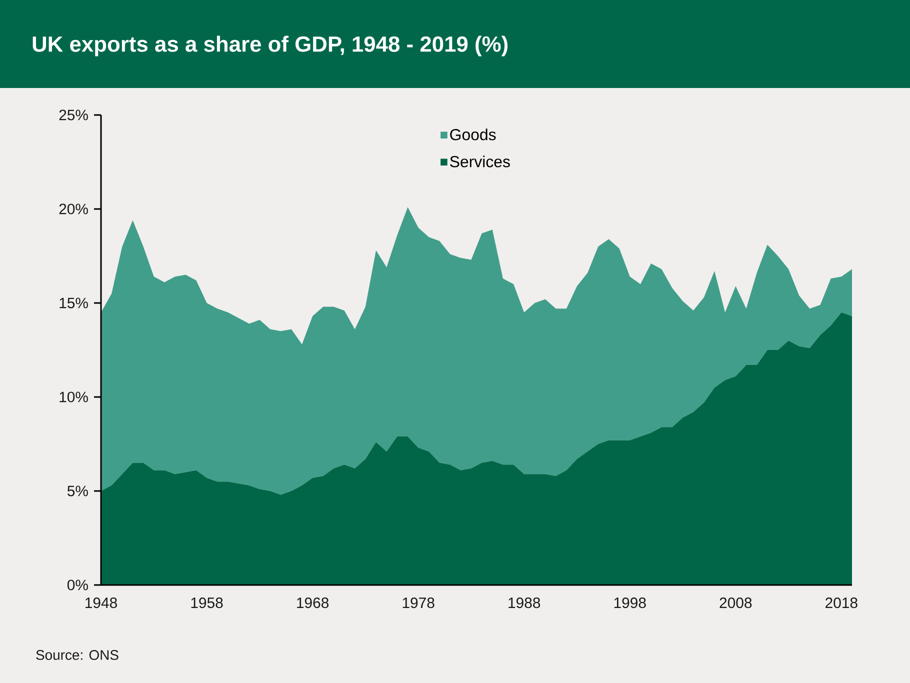 The height and width of the screenshot is (683, 910). Describe the element at coordinates (74, 303) in the screenshot. I see `y-tick-label: 15%` at that location.